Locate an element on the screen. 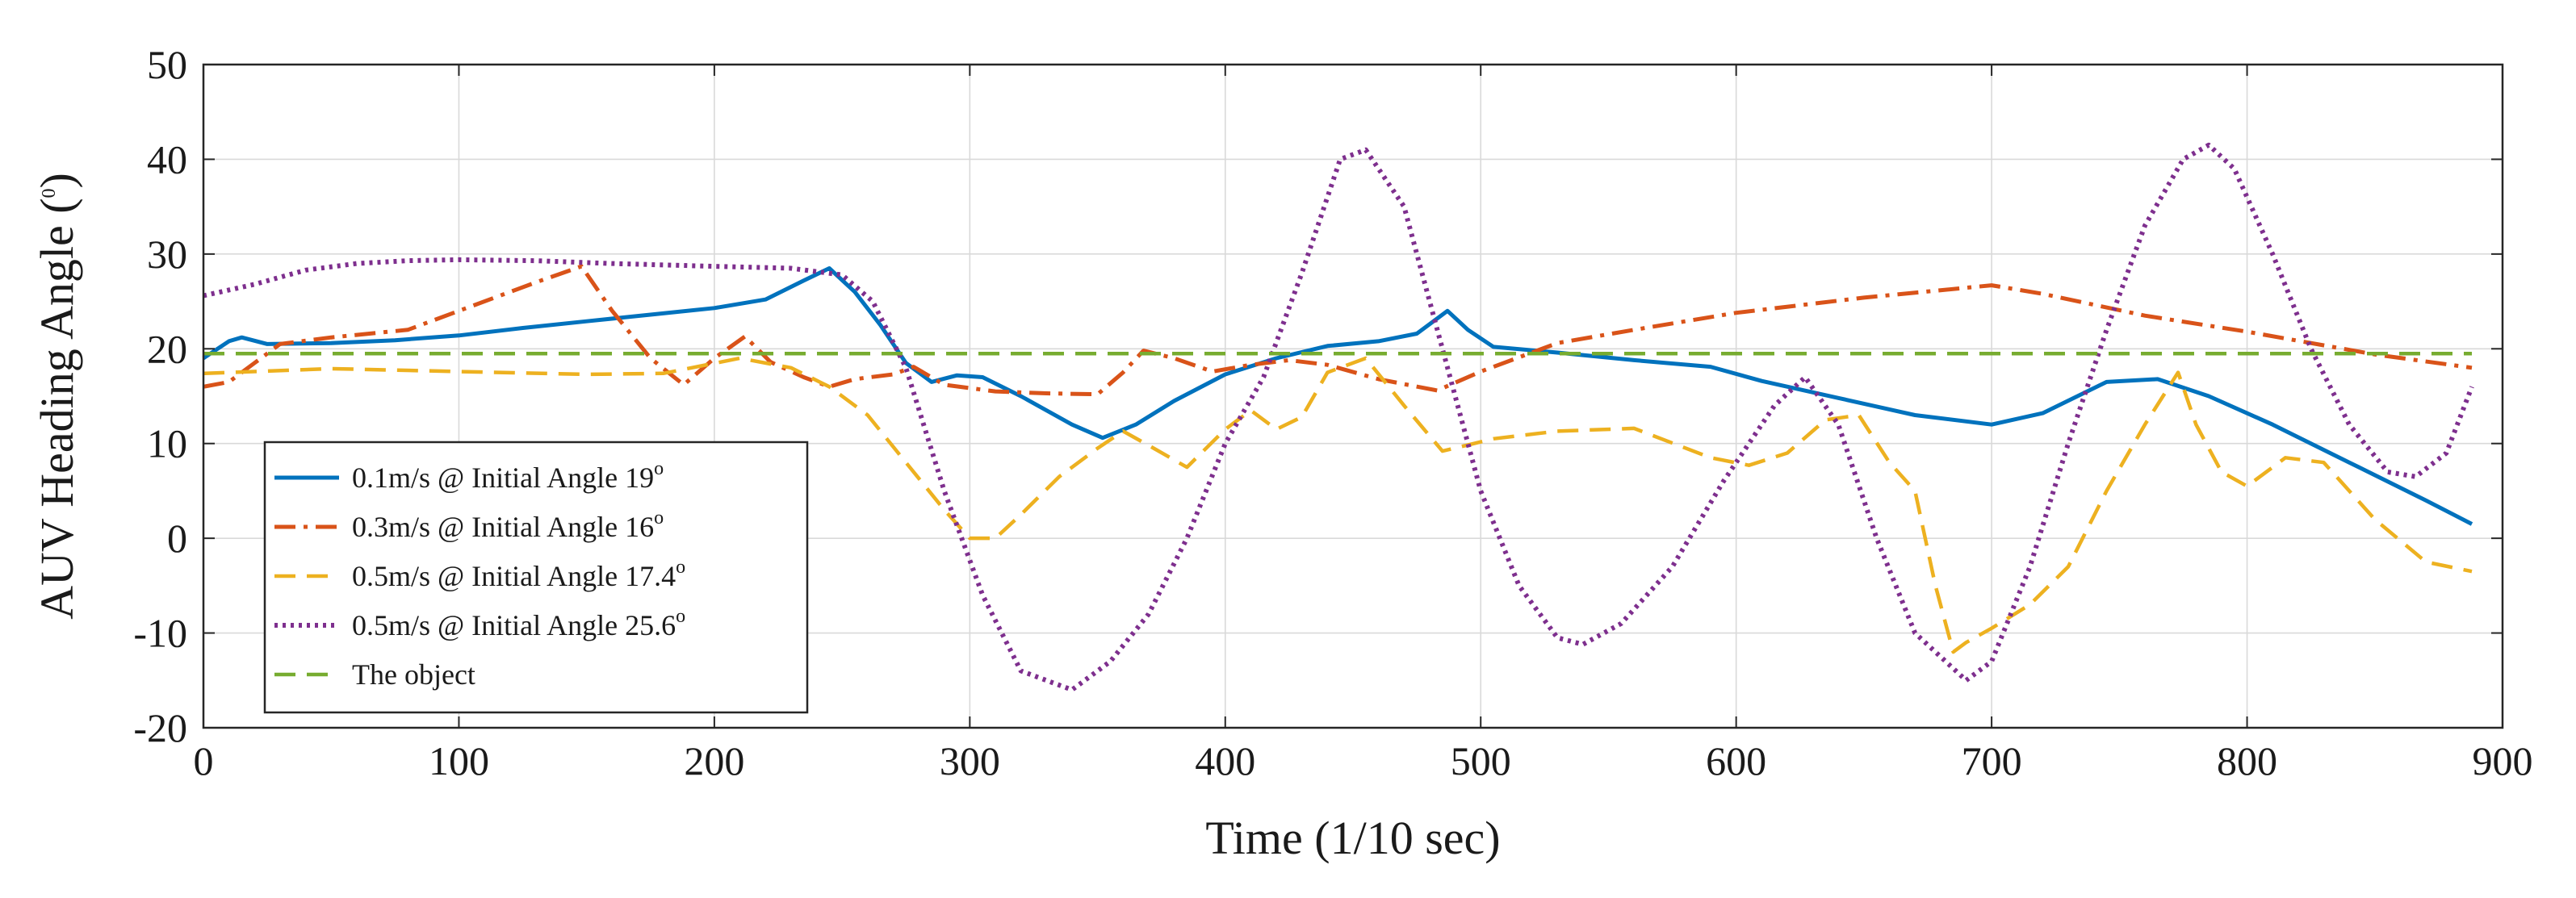 The image size is (2576, 898). x-tick-label: 900 is located at coordinates (2503, 760).